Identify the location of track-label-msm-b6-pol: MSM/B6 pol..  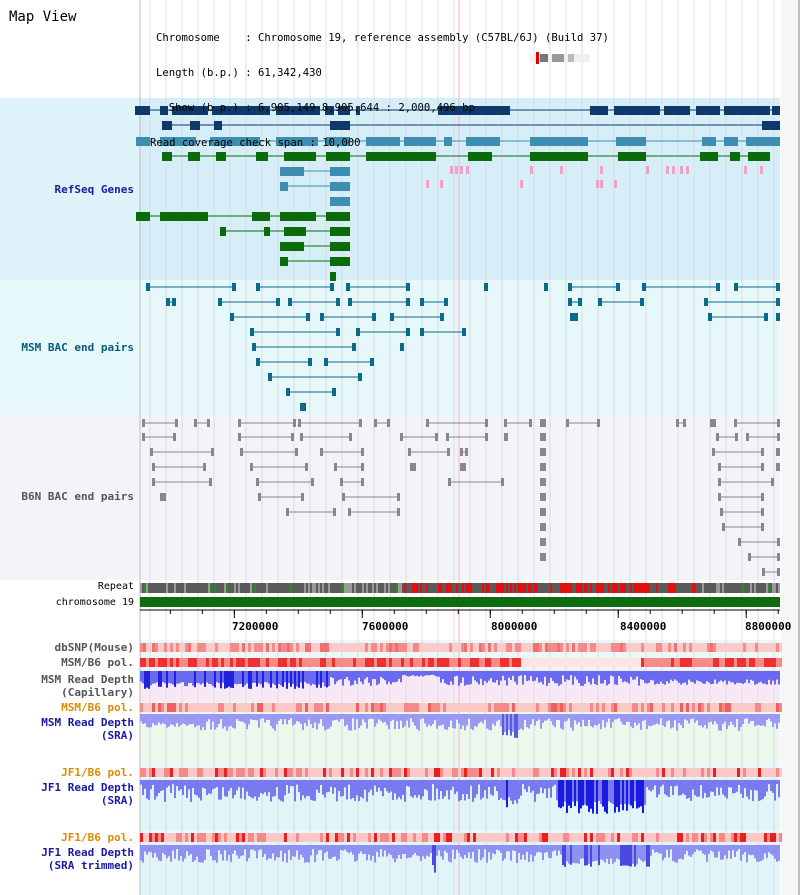
(97, 662).